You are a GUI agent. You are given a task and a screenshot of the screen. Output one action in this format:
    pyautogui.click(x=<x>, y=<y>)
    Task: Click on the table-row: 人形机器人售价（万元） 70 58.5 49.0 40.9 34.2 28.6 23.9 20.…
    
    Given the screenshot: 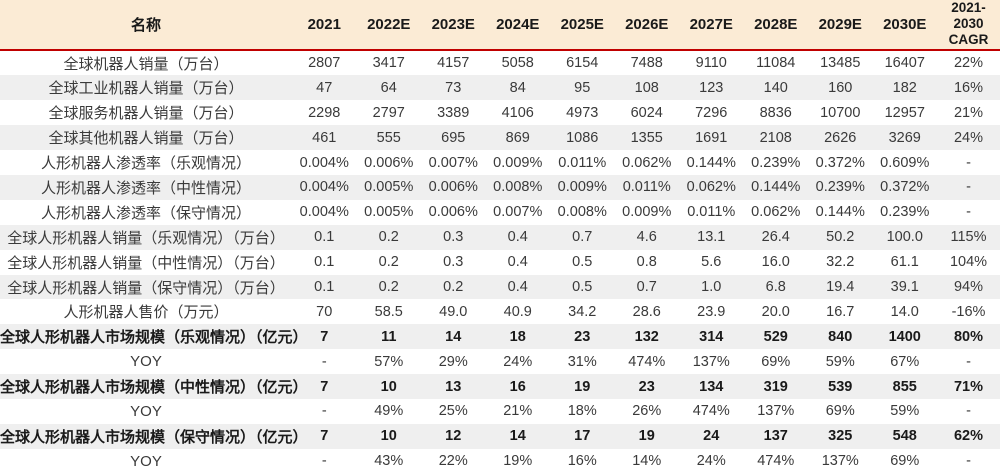 What is the action you would take?
    pyautogui.click(x=500, y=311)
    